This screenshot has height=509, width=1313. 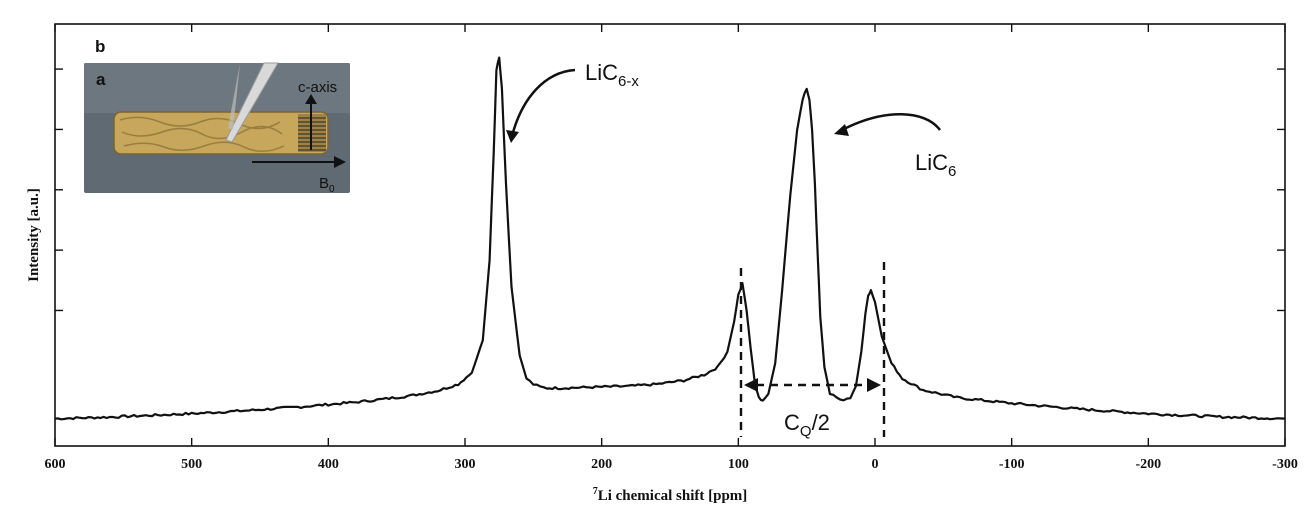 I want to click on label-lic6x-subscript: 6-x, so click(x=628, y=81).